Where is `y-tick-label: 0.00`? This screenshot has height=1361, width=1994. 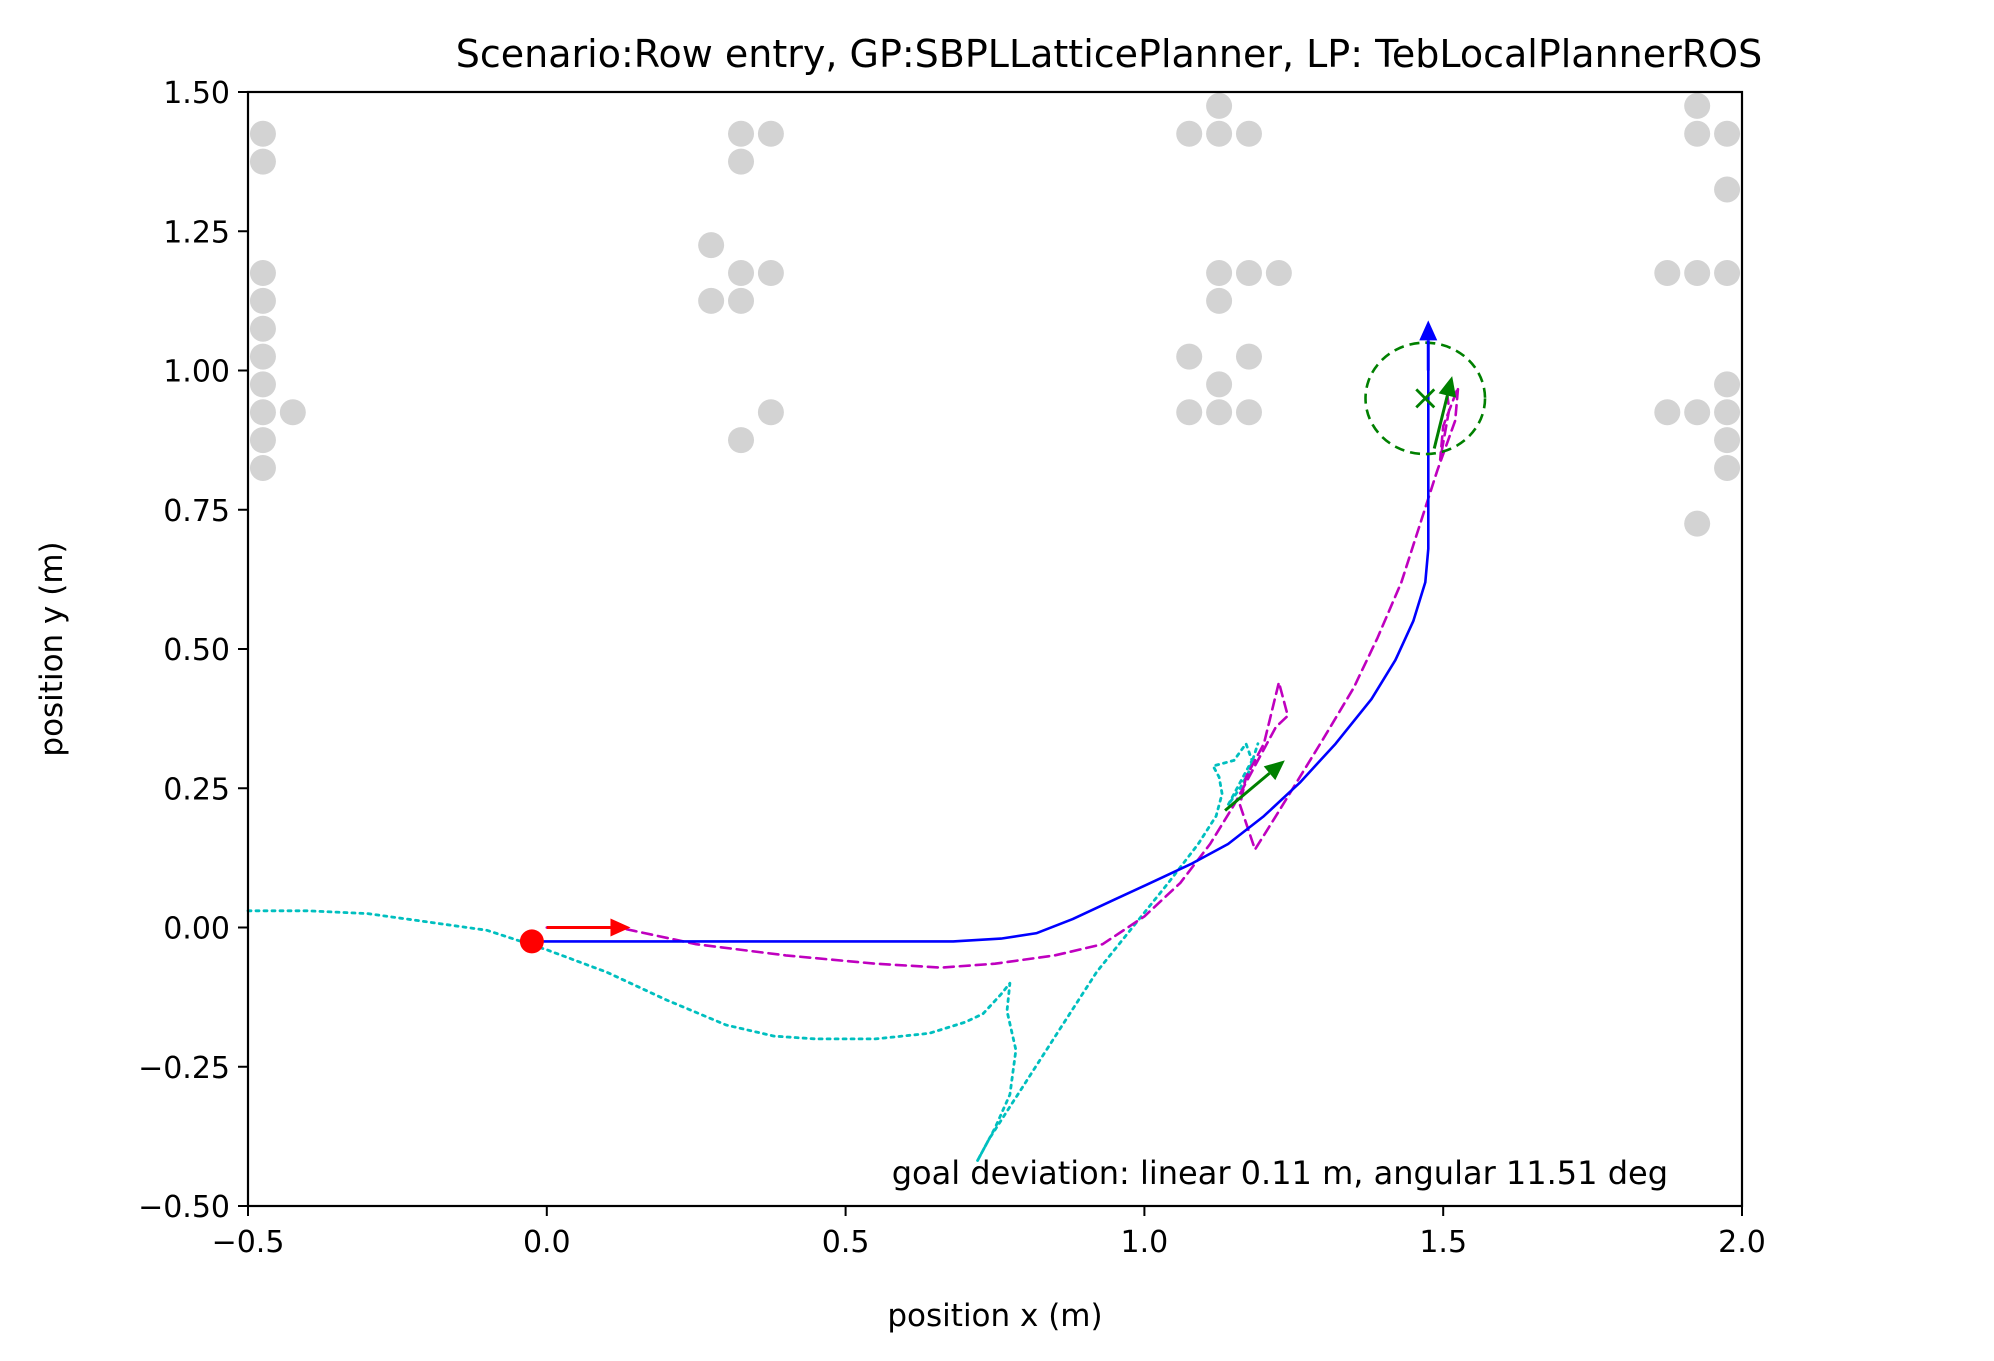 y-tick-label: 0.00 is located at coordinates (196, 929).